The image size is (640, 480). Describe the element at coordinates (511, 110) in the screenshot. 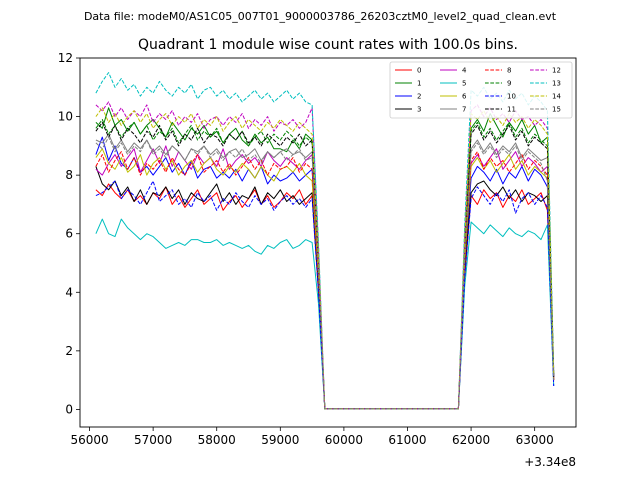

I see `legend-label-11: 11` at that location.